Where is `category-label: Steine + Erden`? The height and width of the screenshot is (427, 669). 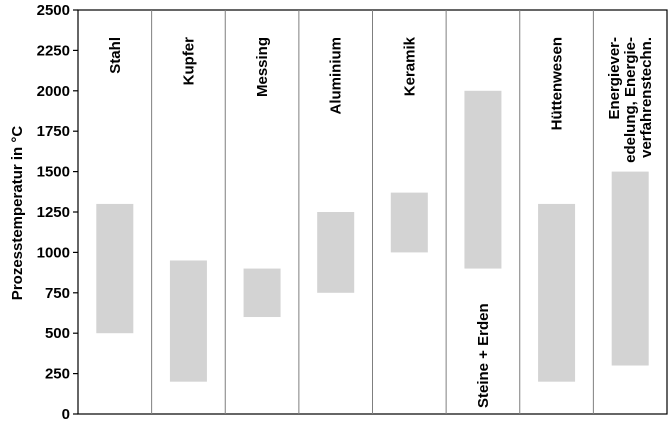 category-label: Steine + Erden is located at coordinates (483, 355).